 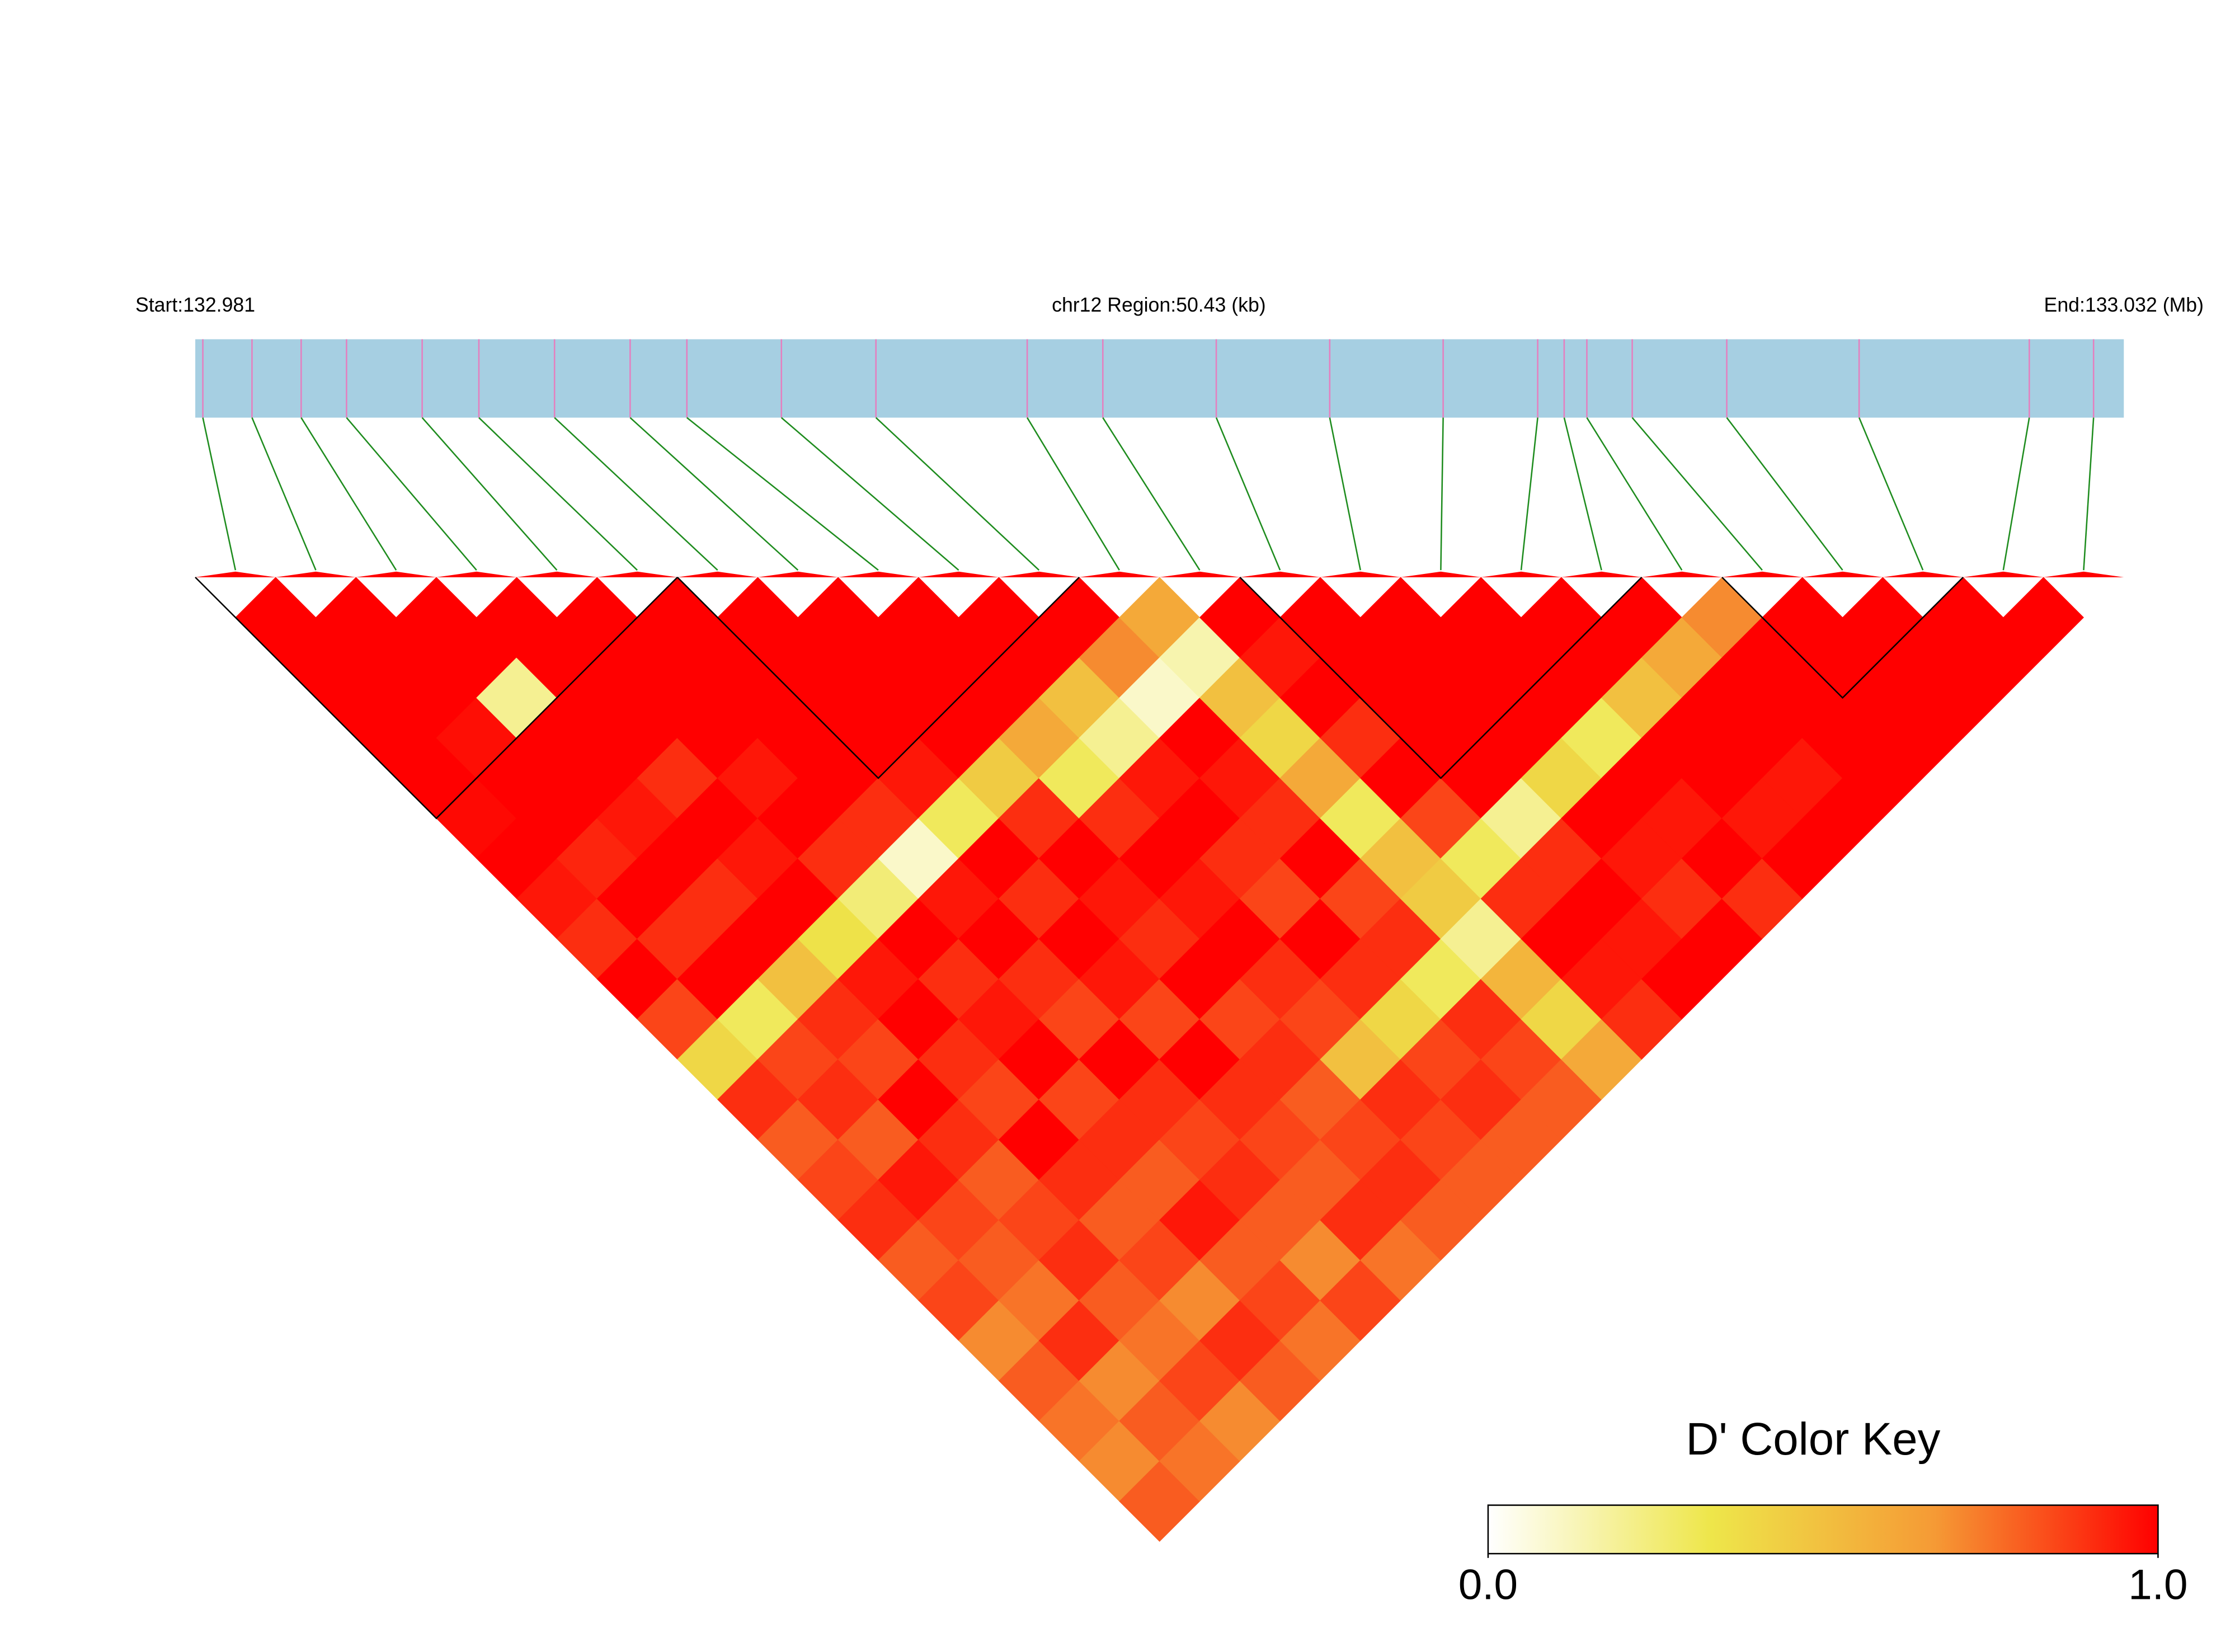 What do you see at coordinates (1488, 1585) in the screenshot?
I see `color-key-label: 0.0` at bounding box center [1488, 1585].